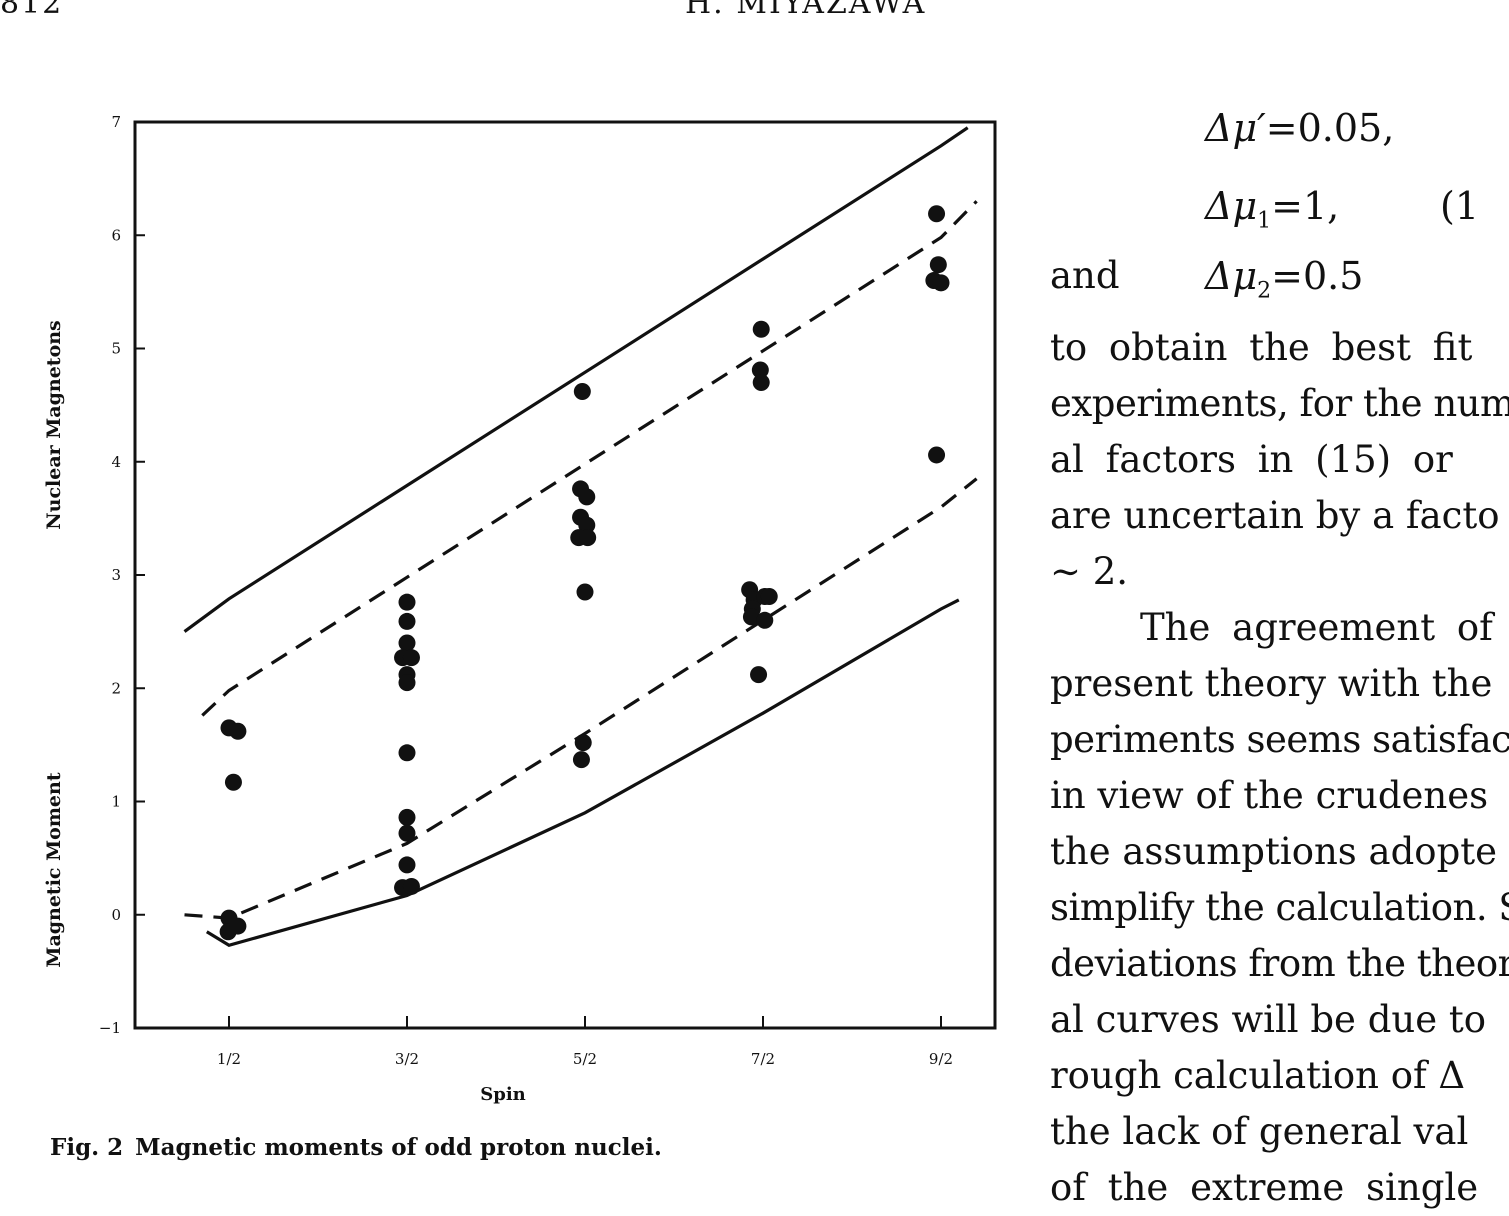  What do you see at coordinates (1271, 683) in the screenshot?
I see `text-line: present theory with the` at bounding box center [1271, 683].